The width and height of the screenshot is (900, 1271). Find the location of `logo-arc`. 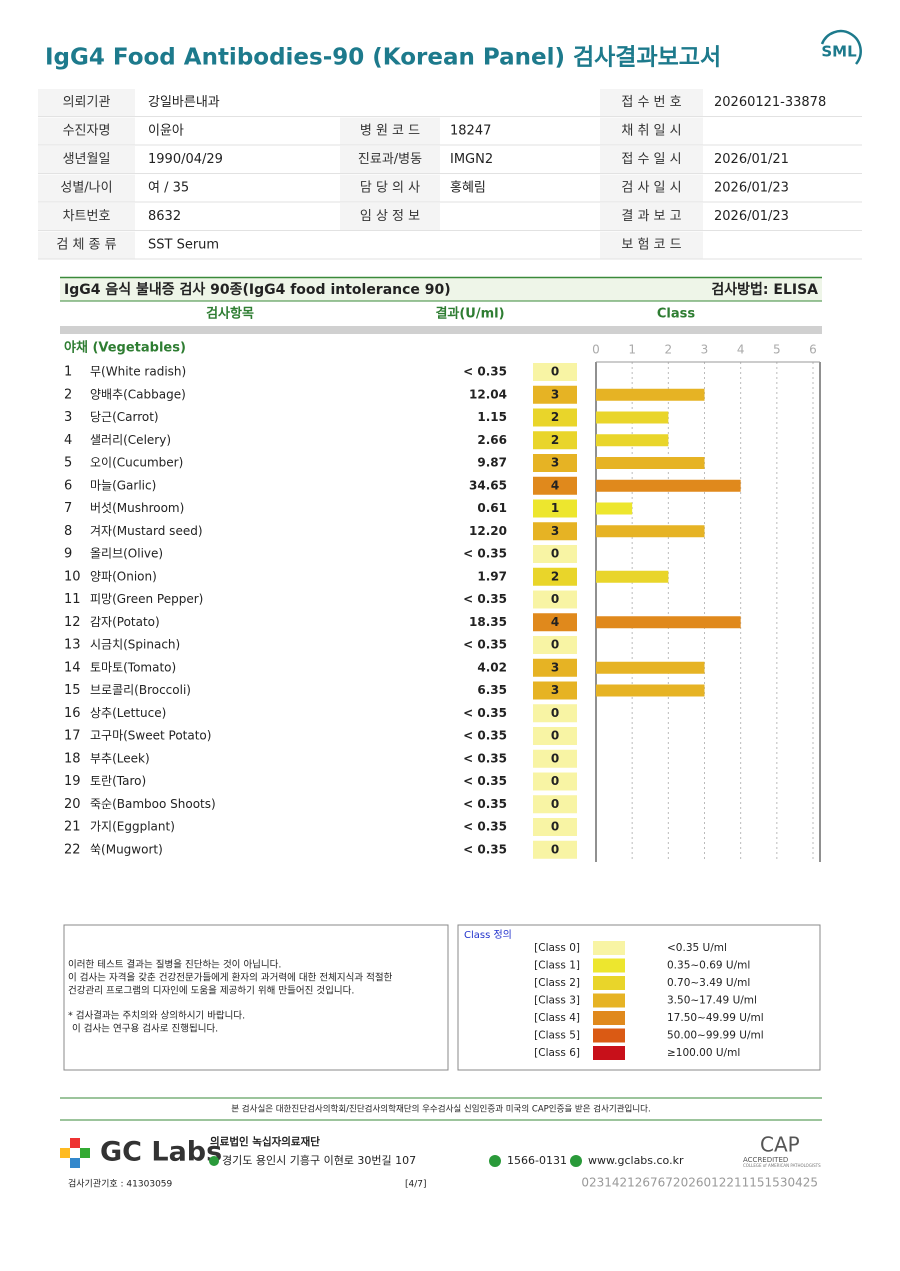

logo-arc is located at coordinates (841, 47).